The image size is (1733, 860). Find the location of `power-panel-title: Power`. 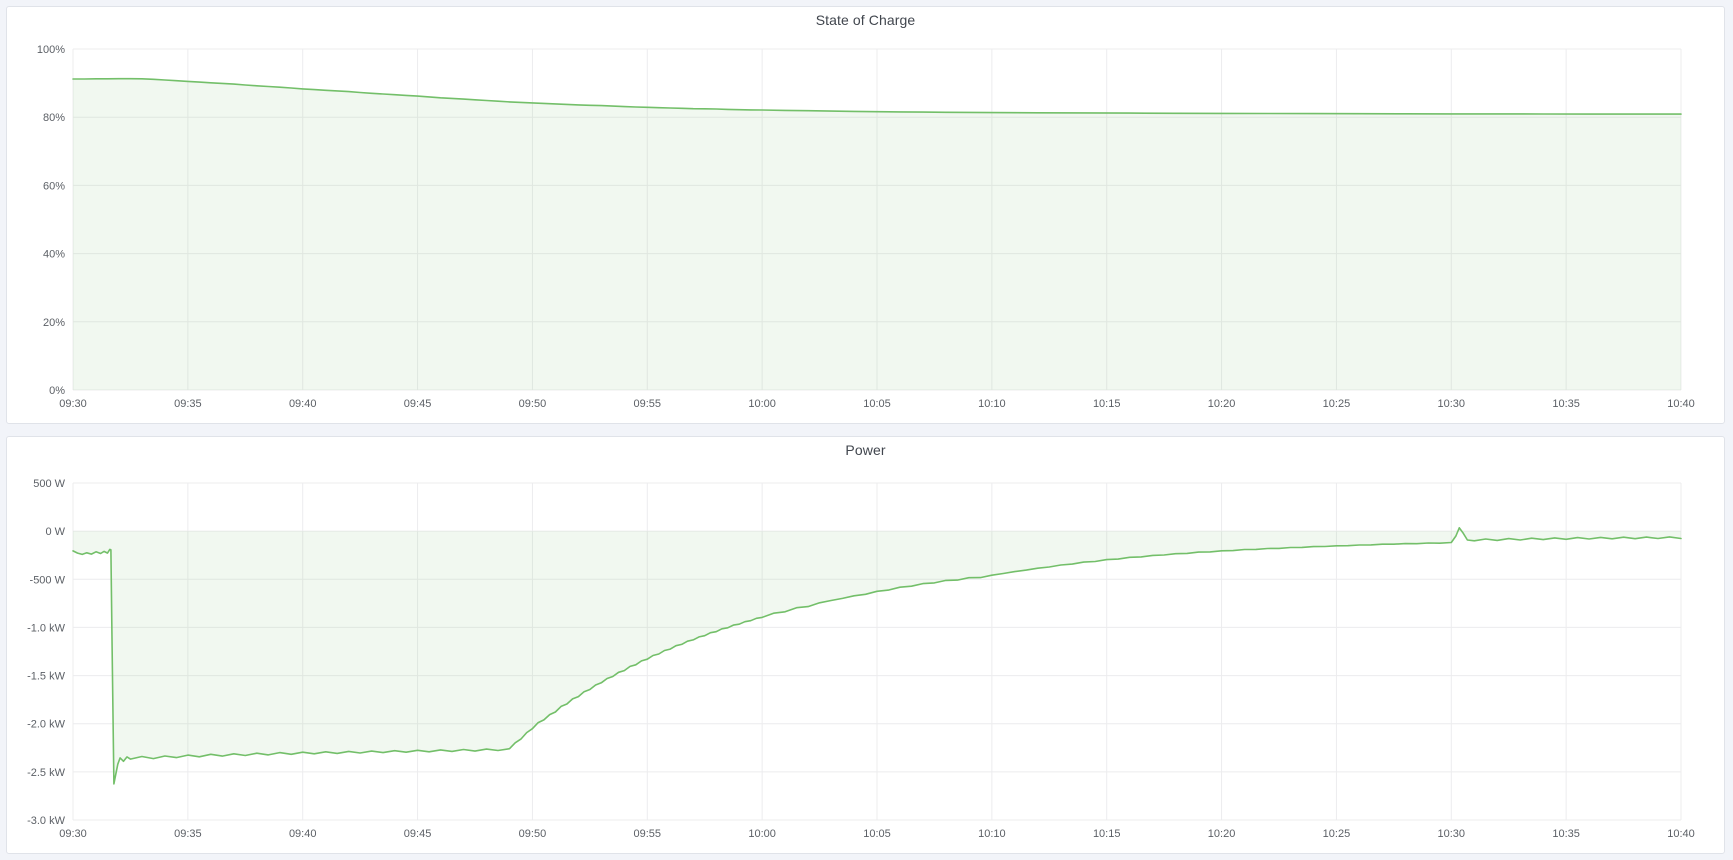

power-panel-title: Power is located at coordinates (865, 450).